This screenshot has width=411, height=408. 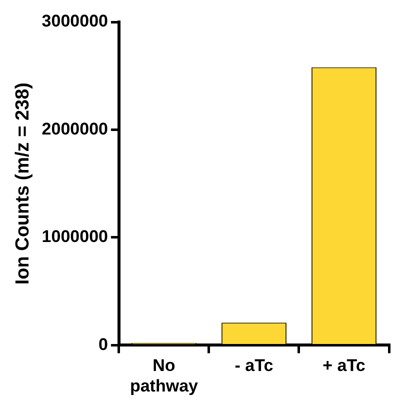 I want to click on x-tick-label: No pathway, so click(x=164, y=376).